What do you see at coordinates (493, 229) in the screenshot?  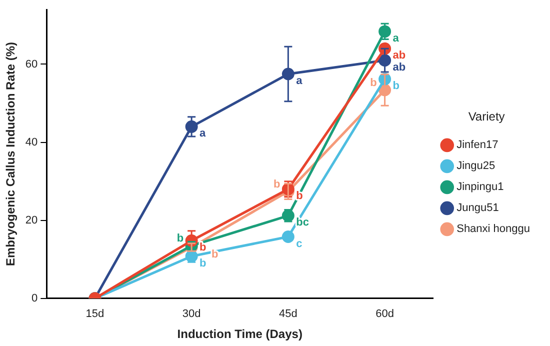 I see `legend-label: Shanxi honggu` at bounding box center [493, 229].